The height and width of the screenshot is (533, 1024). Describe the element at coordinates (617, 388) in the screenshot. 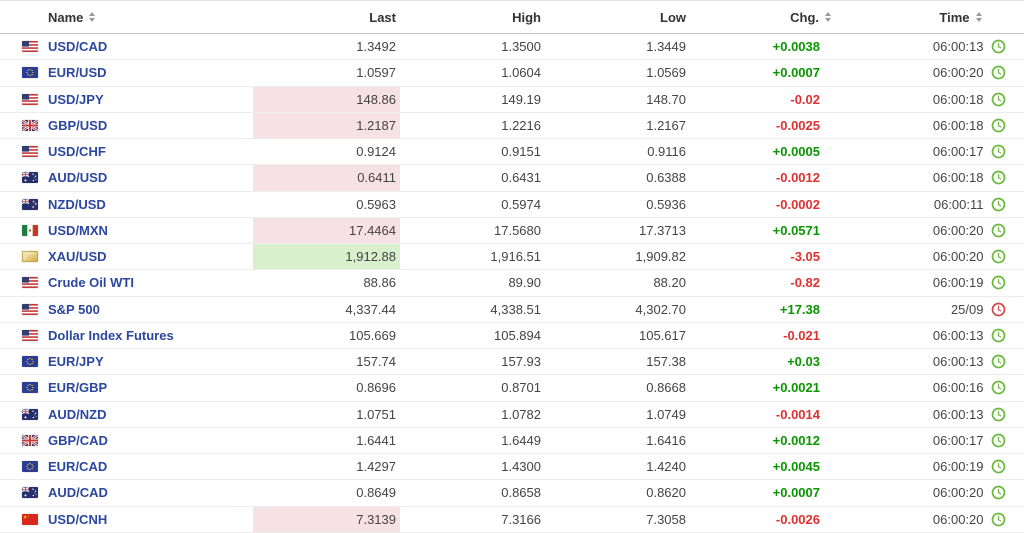

I see `low-value: 0.8668` at that location.